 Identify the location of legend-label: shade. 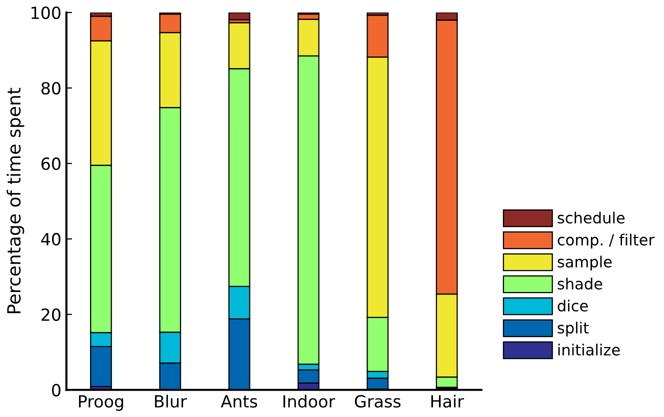
(580, 284).